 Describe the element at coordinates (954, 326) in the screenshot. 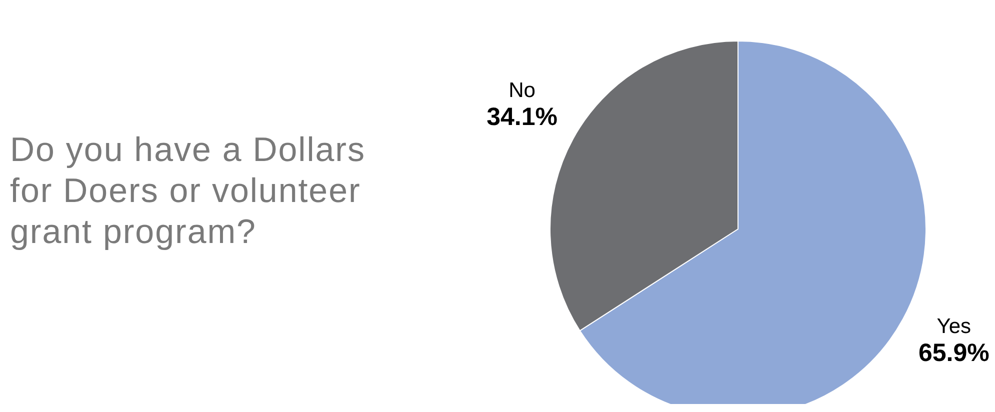

I see `slice-label: Yes` at that location.